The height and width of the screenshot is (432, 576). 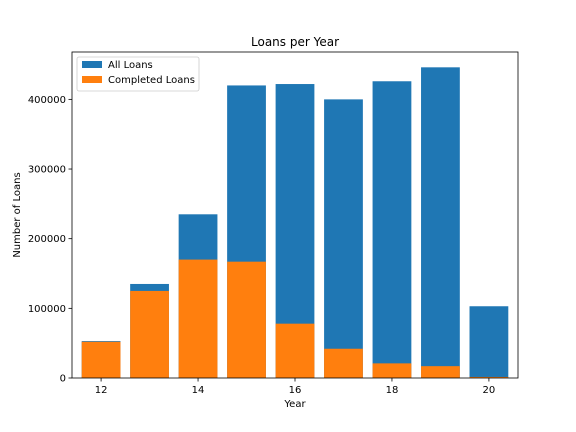 What do you see at coordinates (294, 404) in the screenshot?
I see `x-axis-label: Year` at bounding box center [294, 404].